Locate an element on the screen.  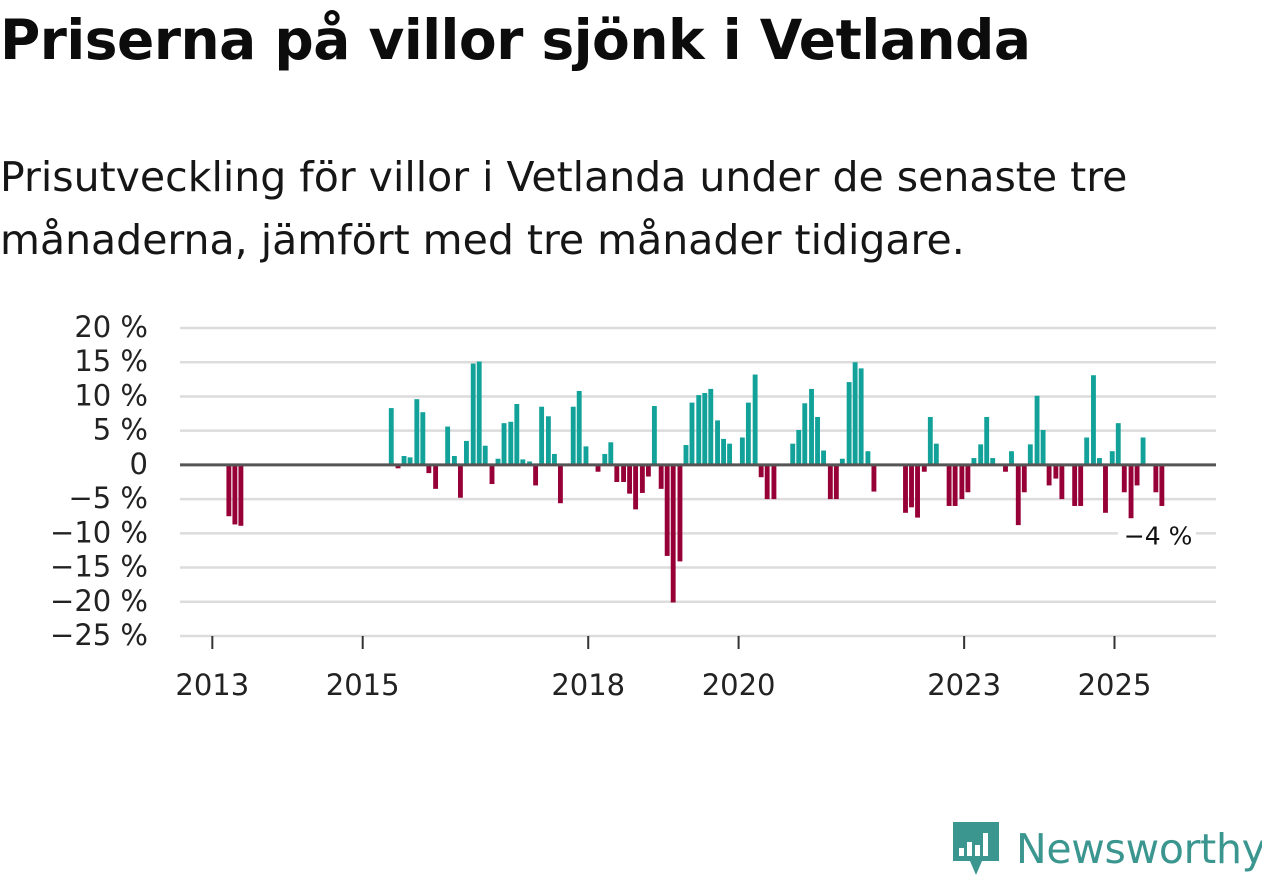
x-tick-label: 2020 is located at coordinates (739, 685).